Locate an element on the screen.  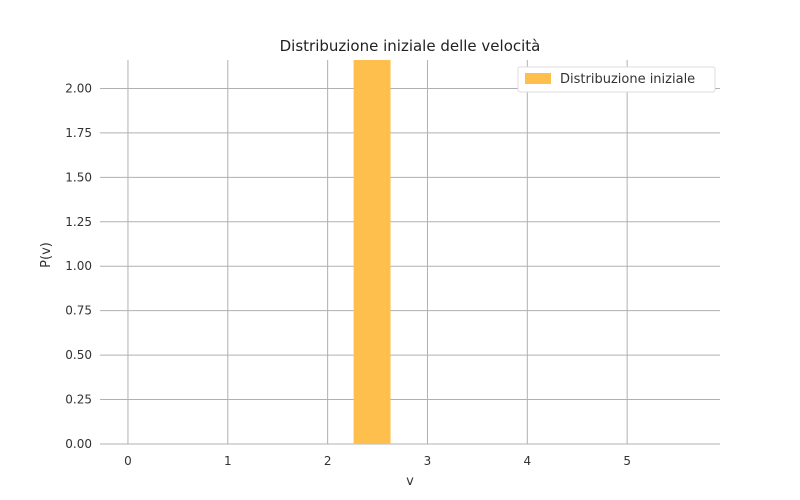
y-tick-label: 1.00 is located at coordinates (78, 266).